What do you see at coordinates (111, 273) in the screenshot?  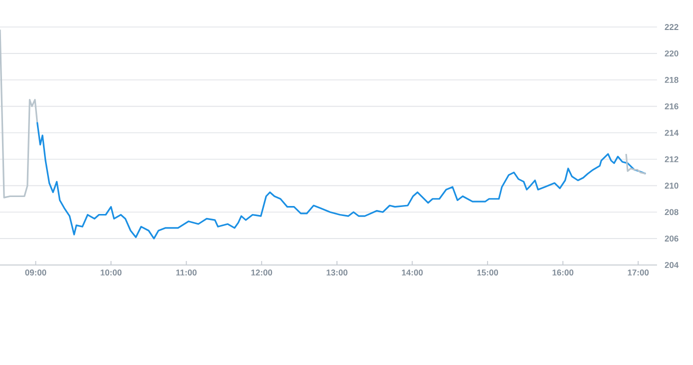 I see `x-tick-label: 10:00` at bounding box center [111, 273].